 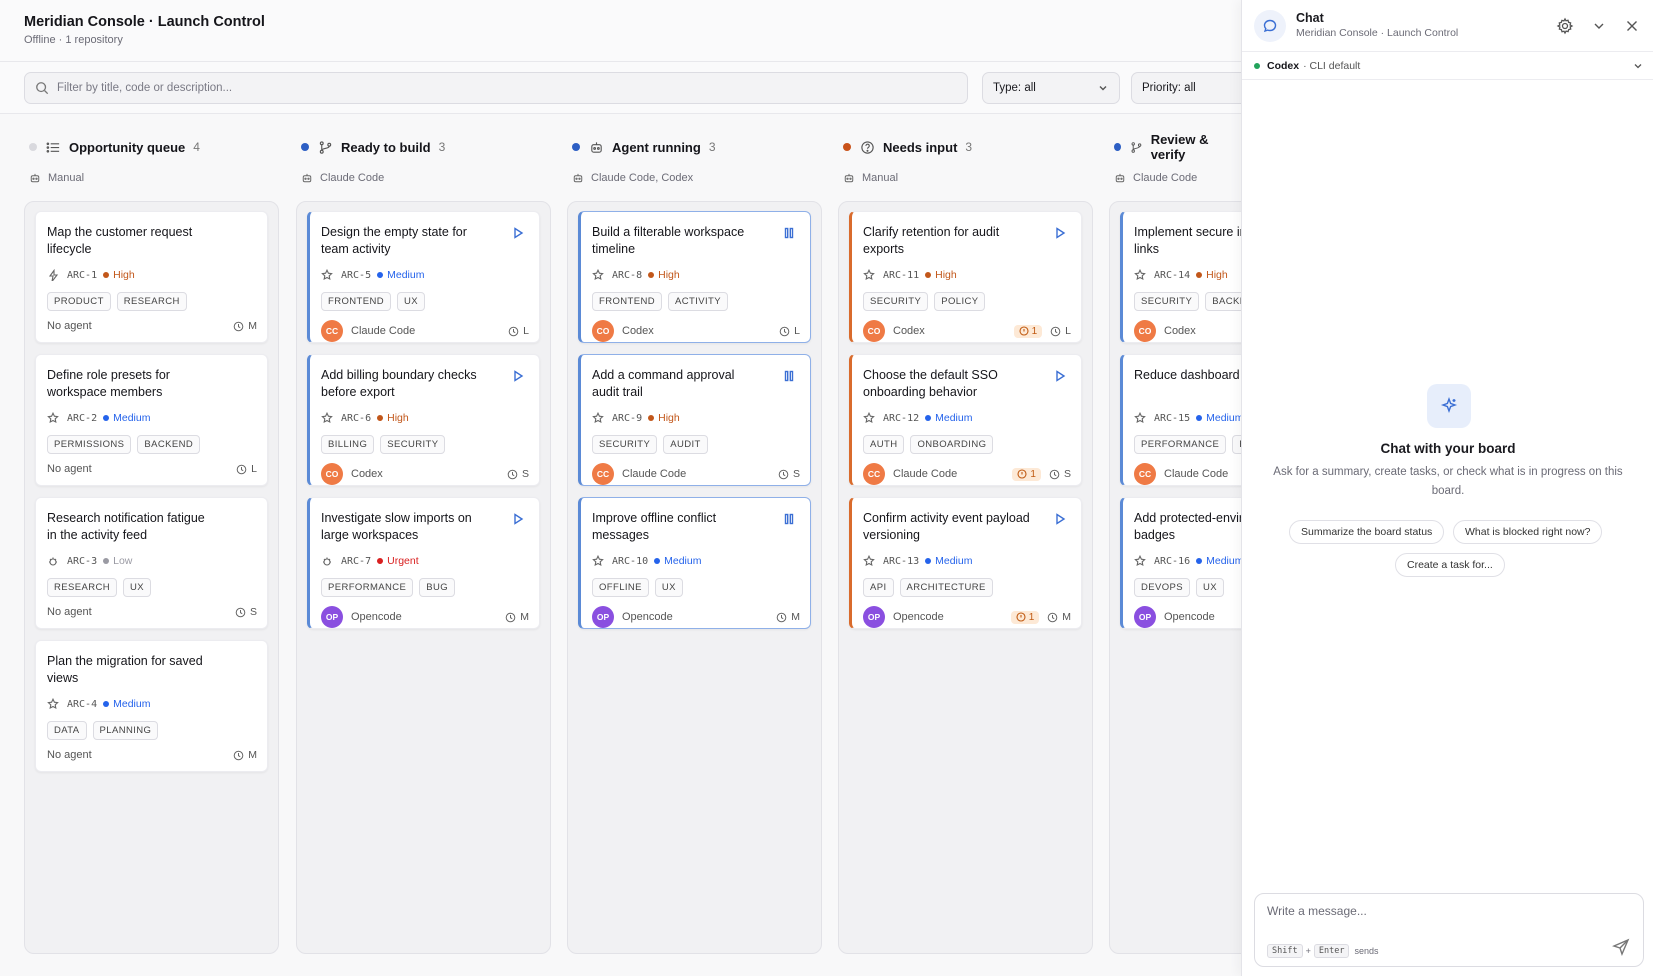 What do you see at coordinates (1187, 240) in the screenshot?
I see `task-title: Implement secure invitation links` at bounding box center [1187, 240].